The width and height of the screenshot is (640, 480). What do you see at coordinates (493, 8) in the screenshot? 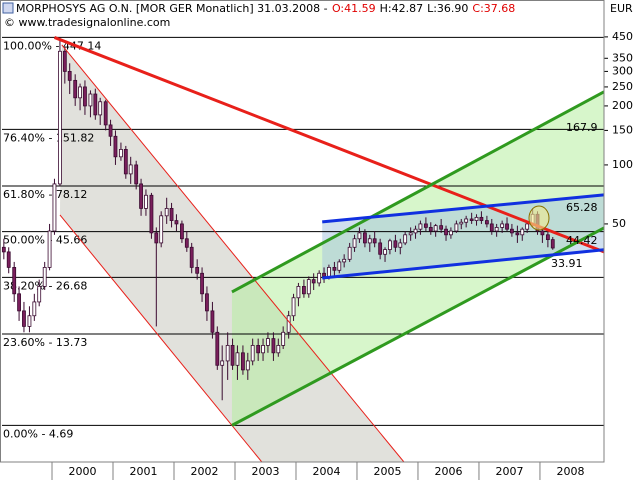
I see `header-close: C:37.68` at bounding box center [493, 8].